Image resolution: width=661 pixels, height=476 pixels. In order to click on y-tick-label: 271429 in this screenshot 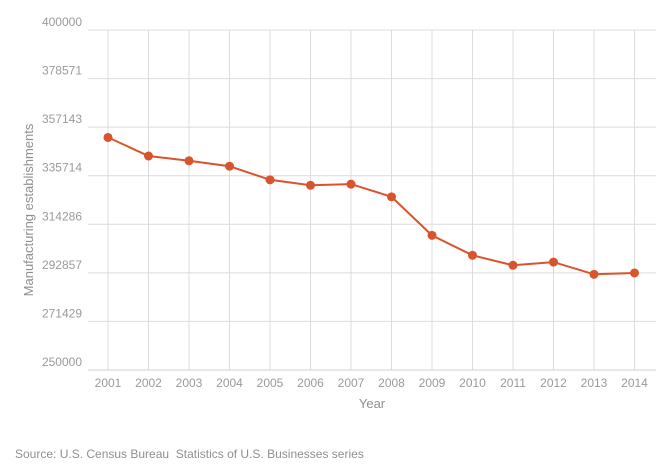, I will do `click(62, 313)`.